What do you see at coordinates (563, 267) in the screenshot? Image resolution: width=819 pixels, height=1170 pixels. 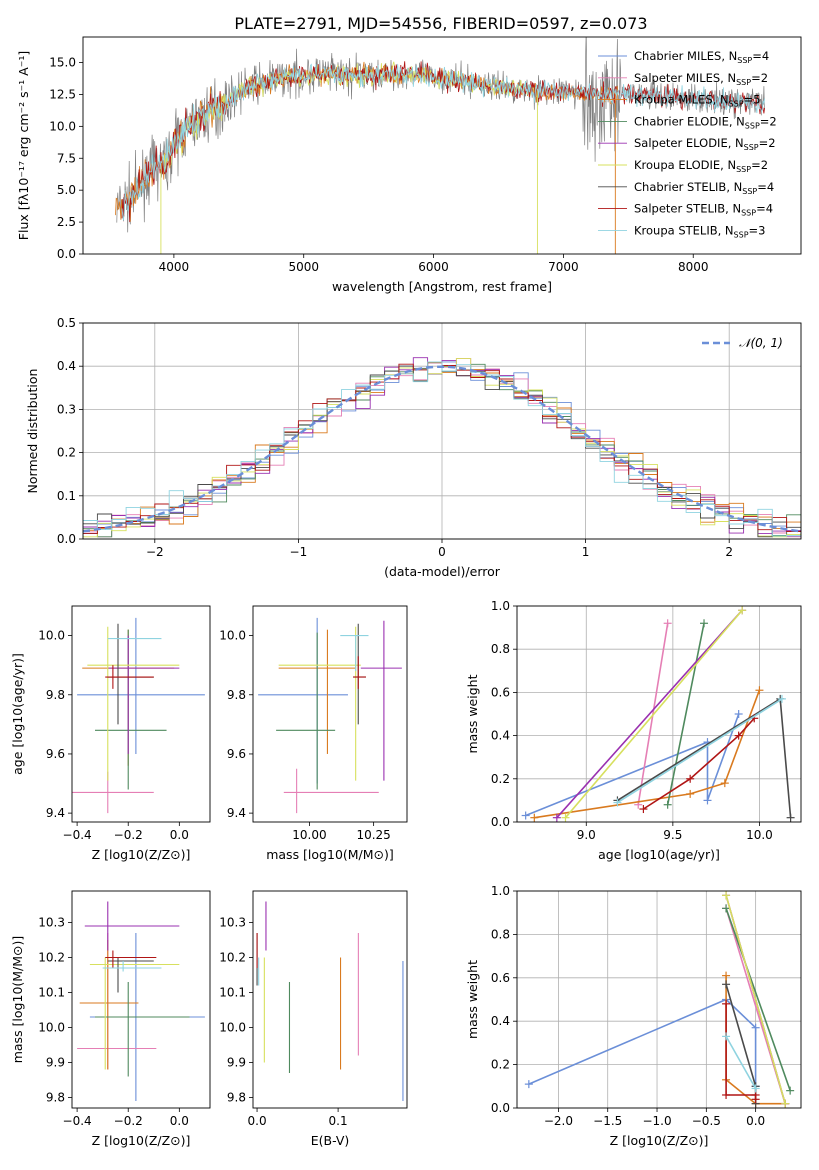 I see `x-tick-label: 7000` at bounding box center [563, 267].